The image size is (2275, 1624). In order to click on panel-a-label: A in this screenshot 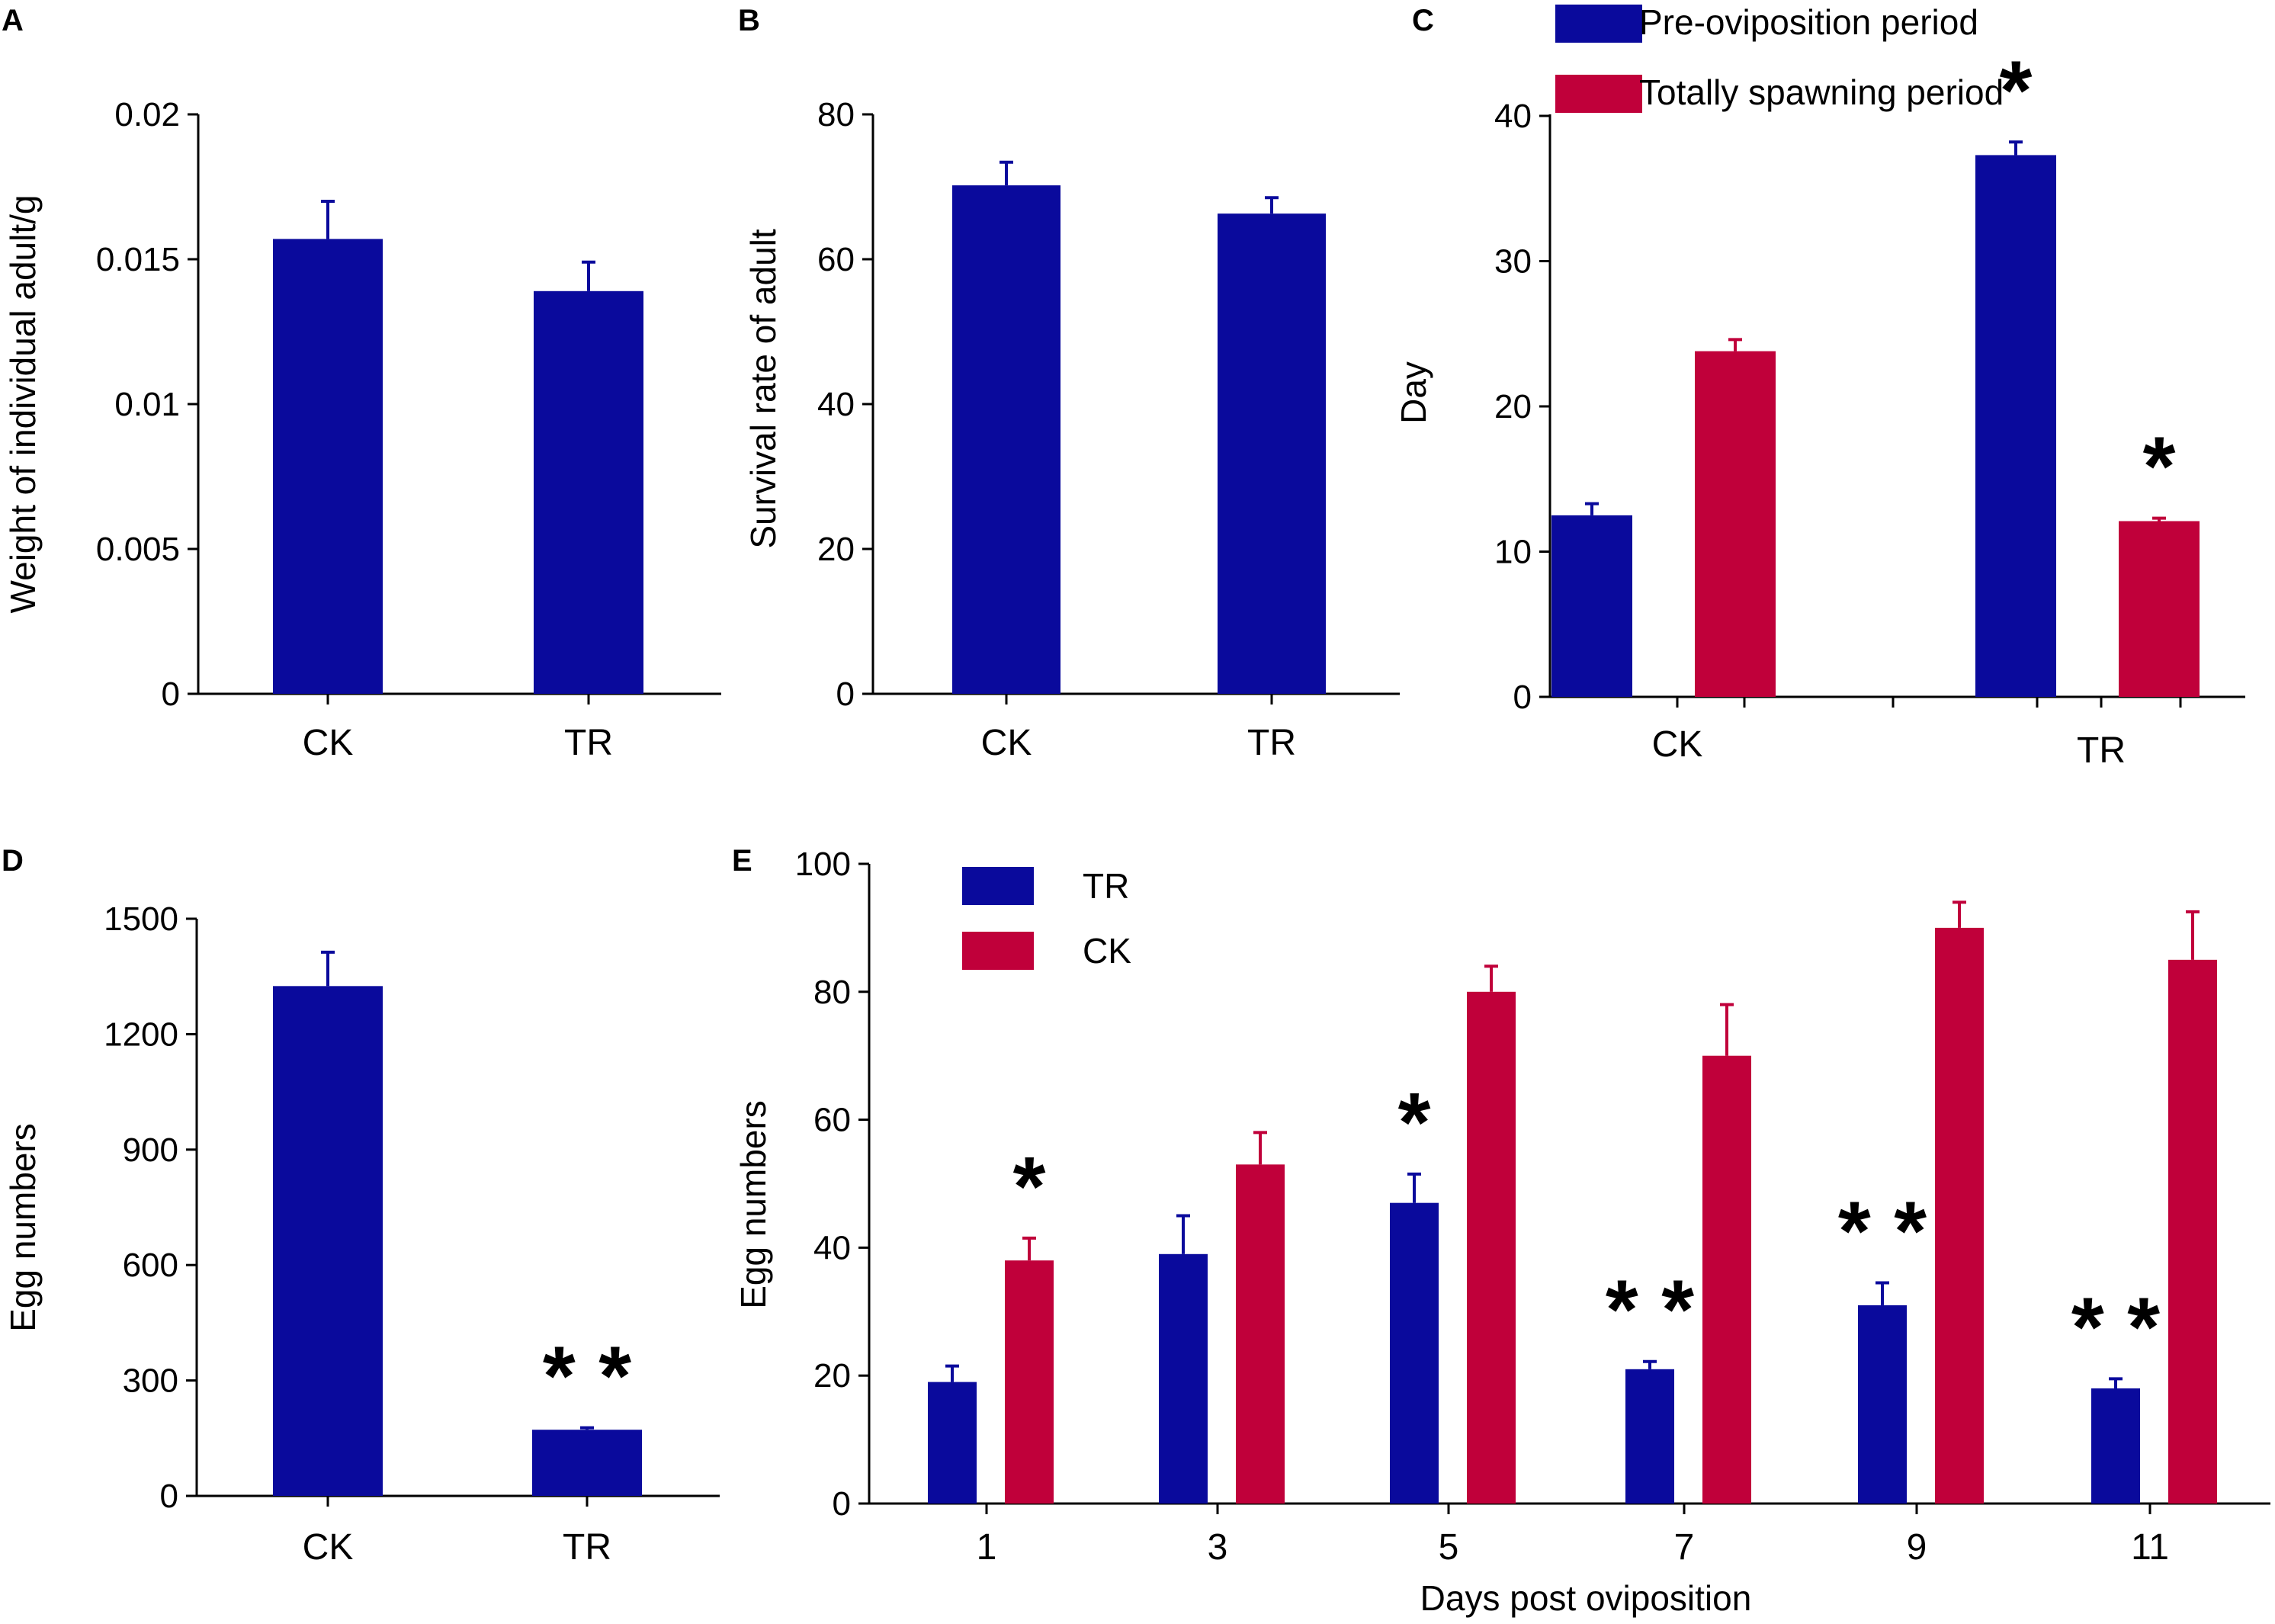, I will do `click(13, 20)`.